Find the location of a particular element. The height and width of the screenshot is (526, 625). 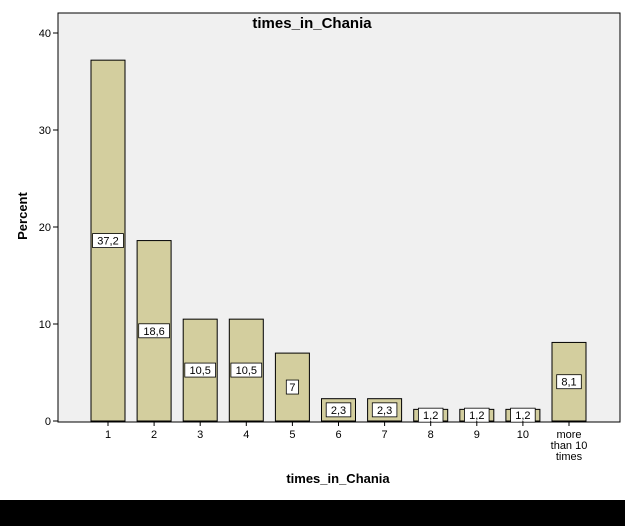

data-label: 8,1 is located at coordinates (568, 383).